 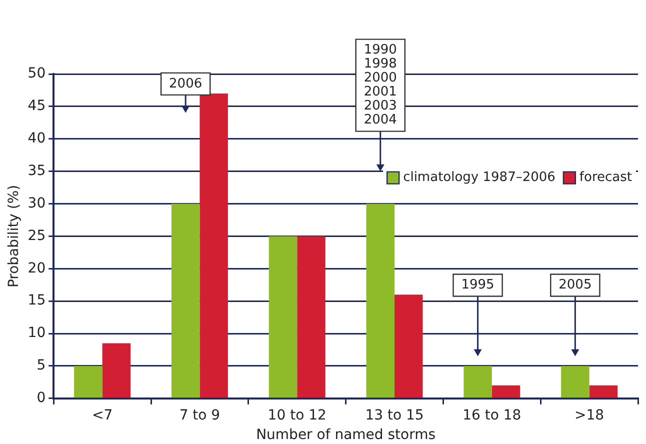 What do you see at coordinates (41, 366) in the screenshot?
I see `y-tick-label: 5` at bounding box center [41, 366].